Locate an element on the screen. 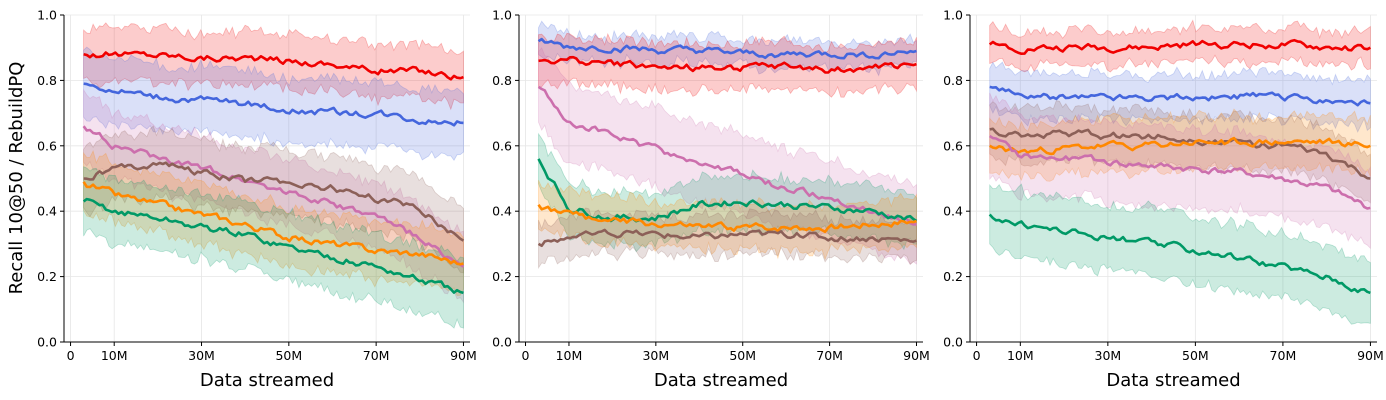 Image resolution: width=1386 pixels, height=400 pixels. series-lines is located at coordinates (727, 142).